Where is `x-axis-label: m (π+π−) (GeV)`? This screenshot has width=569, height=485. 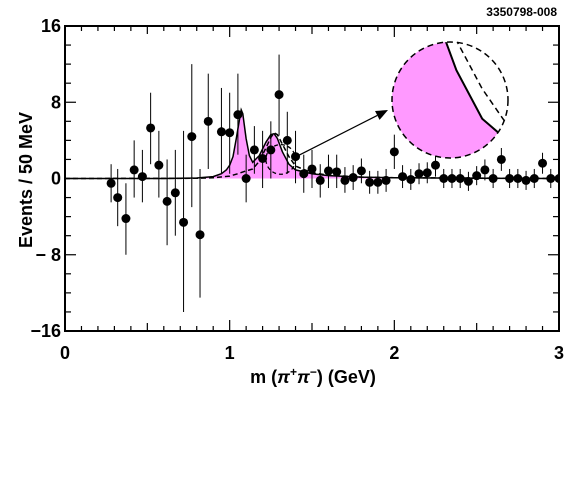
x-axis-label: m (π+π−) (GeV) is located at coordinates (313, 376).